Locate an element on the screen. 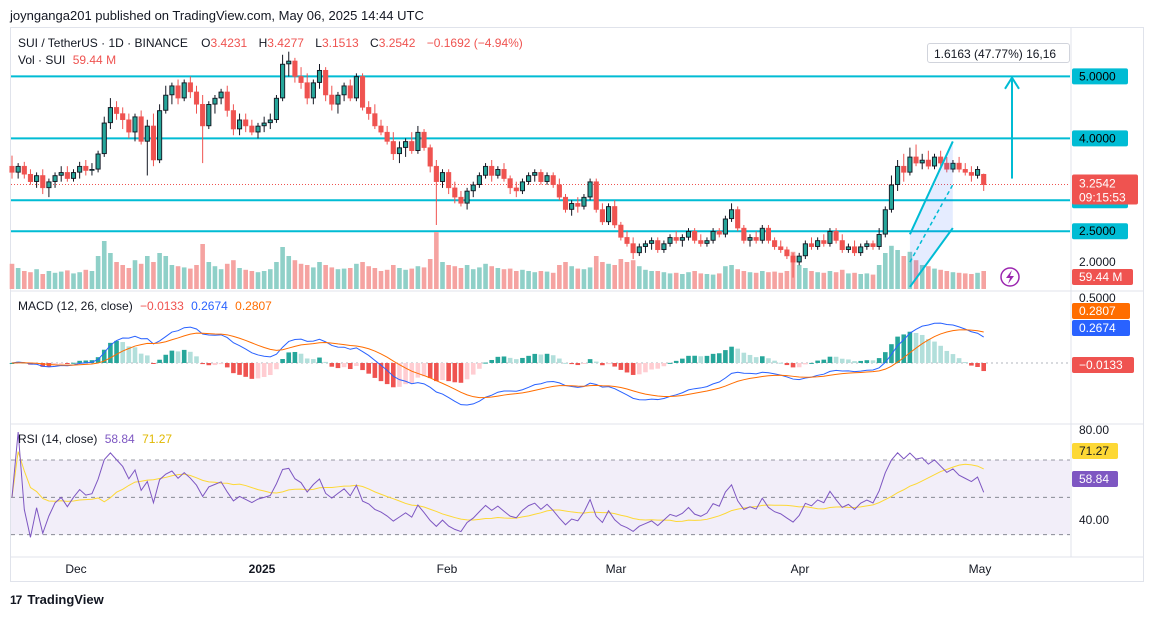 The image size is (1154, 617). tradingview-logo: 17 TradingView is located at coordinates (57, 599).